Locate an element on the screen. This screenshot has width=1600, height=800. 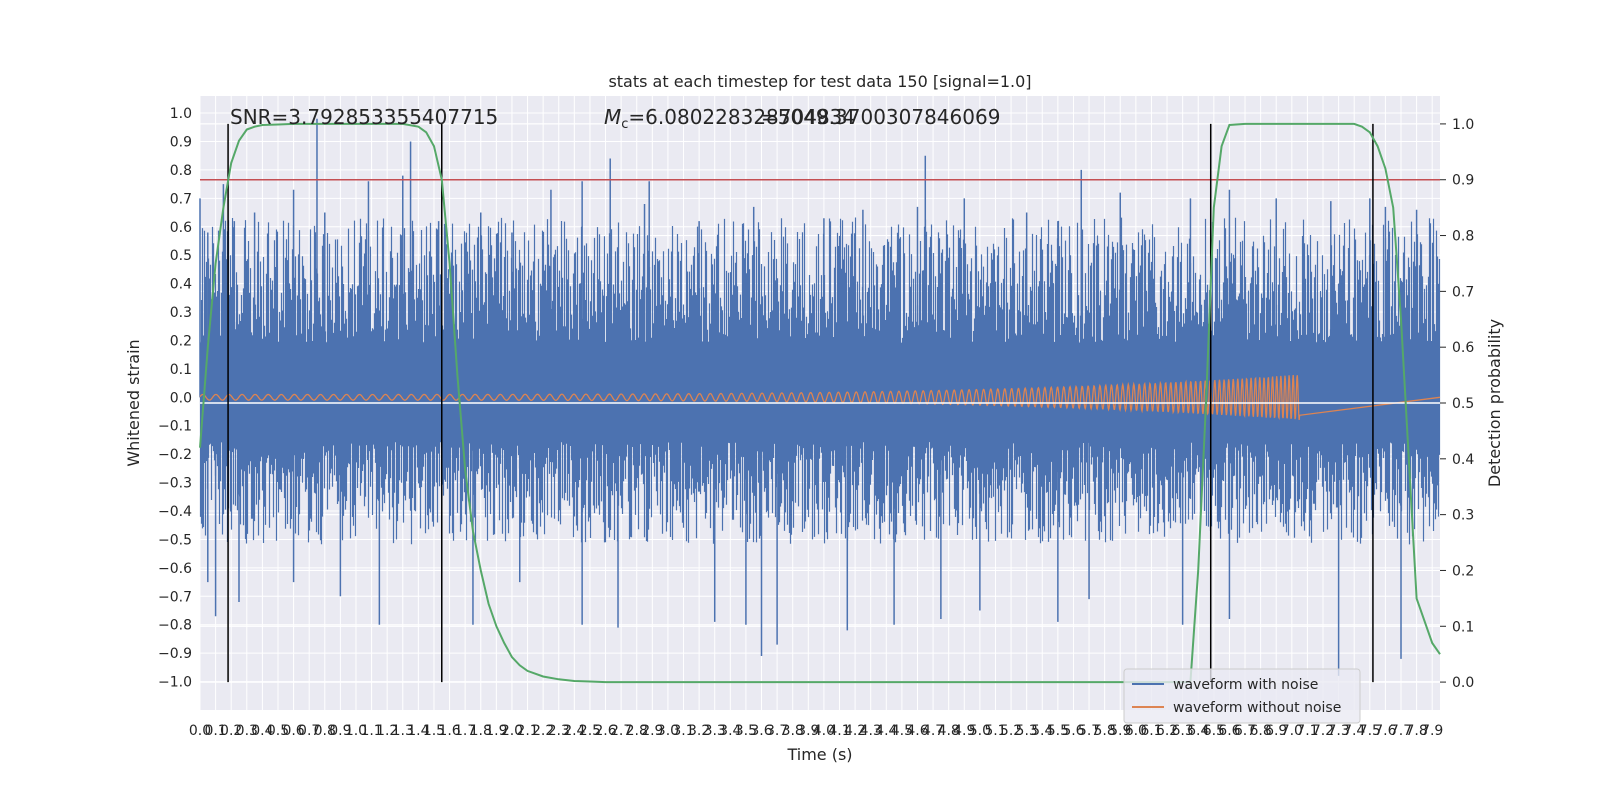
x-tick-label: 3.1 is located at coordinates (683, 731).